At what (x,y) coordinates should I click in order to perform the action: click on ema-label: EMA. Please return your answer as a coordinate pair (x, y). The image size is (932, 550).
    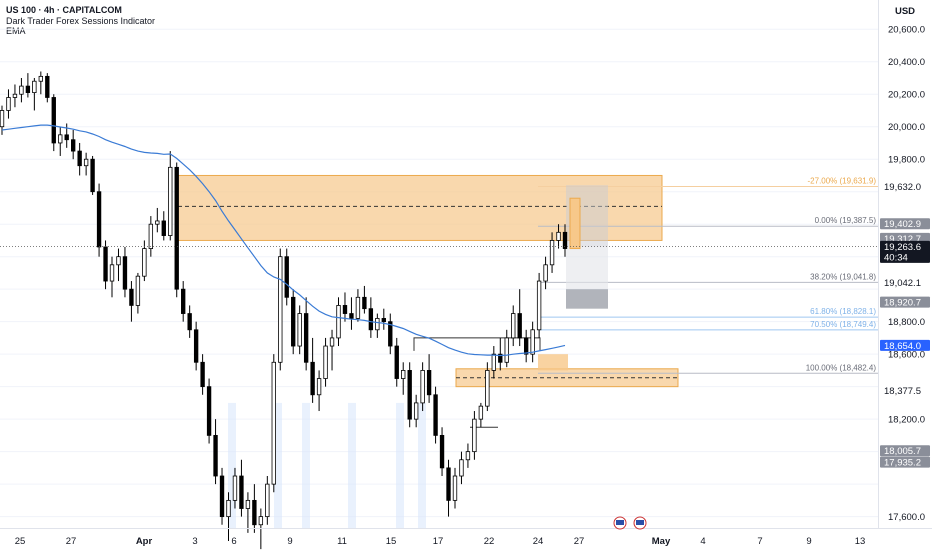
    Looking at the image, I should click on (16, 31).